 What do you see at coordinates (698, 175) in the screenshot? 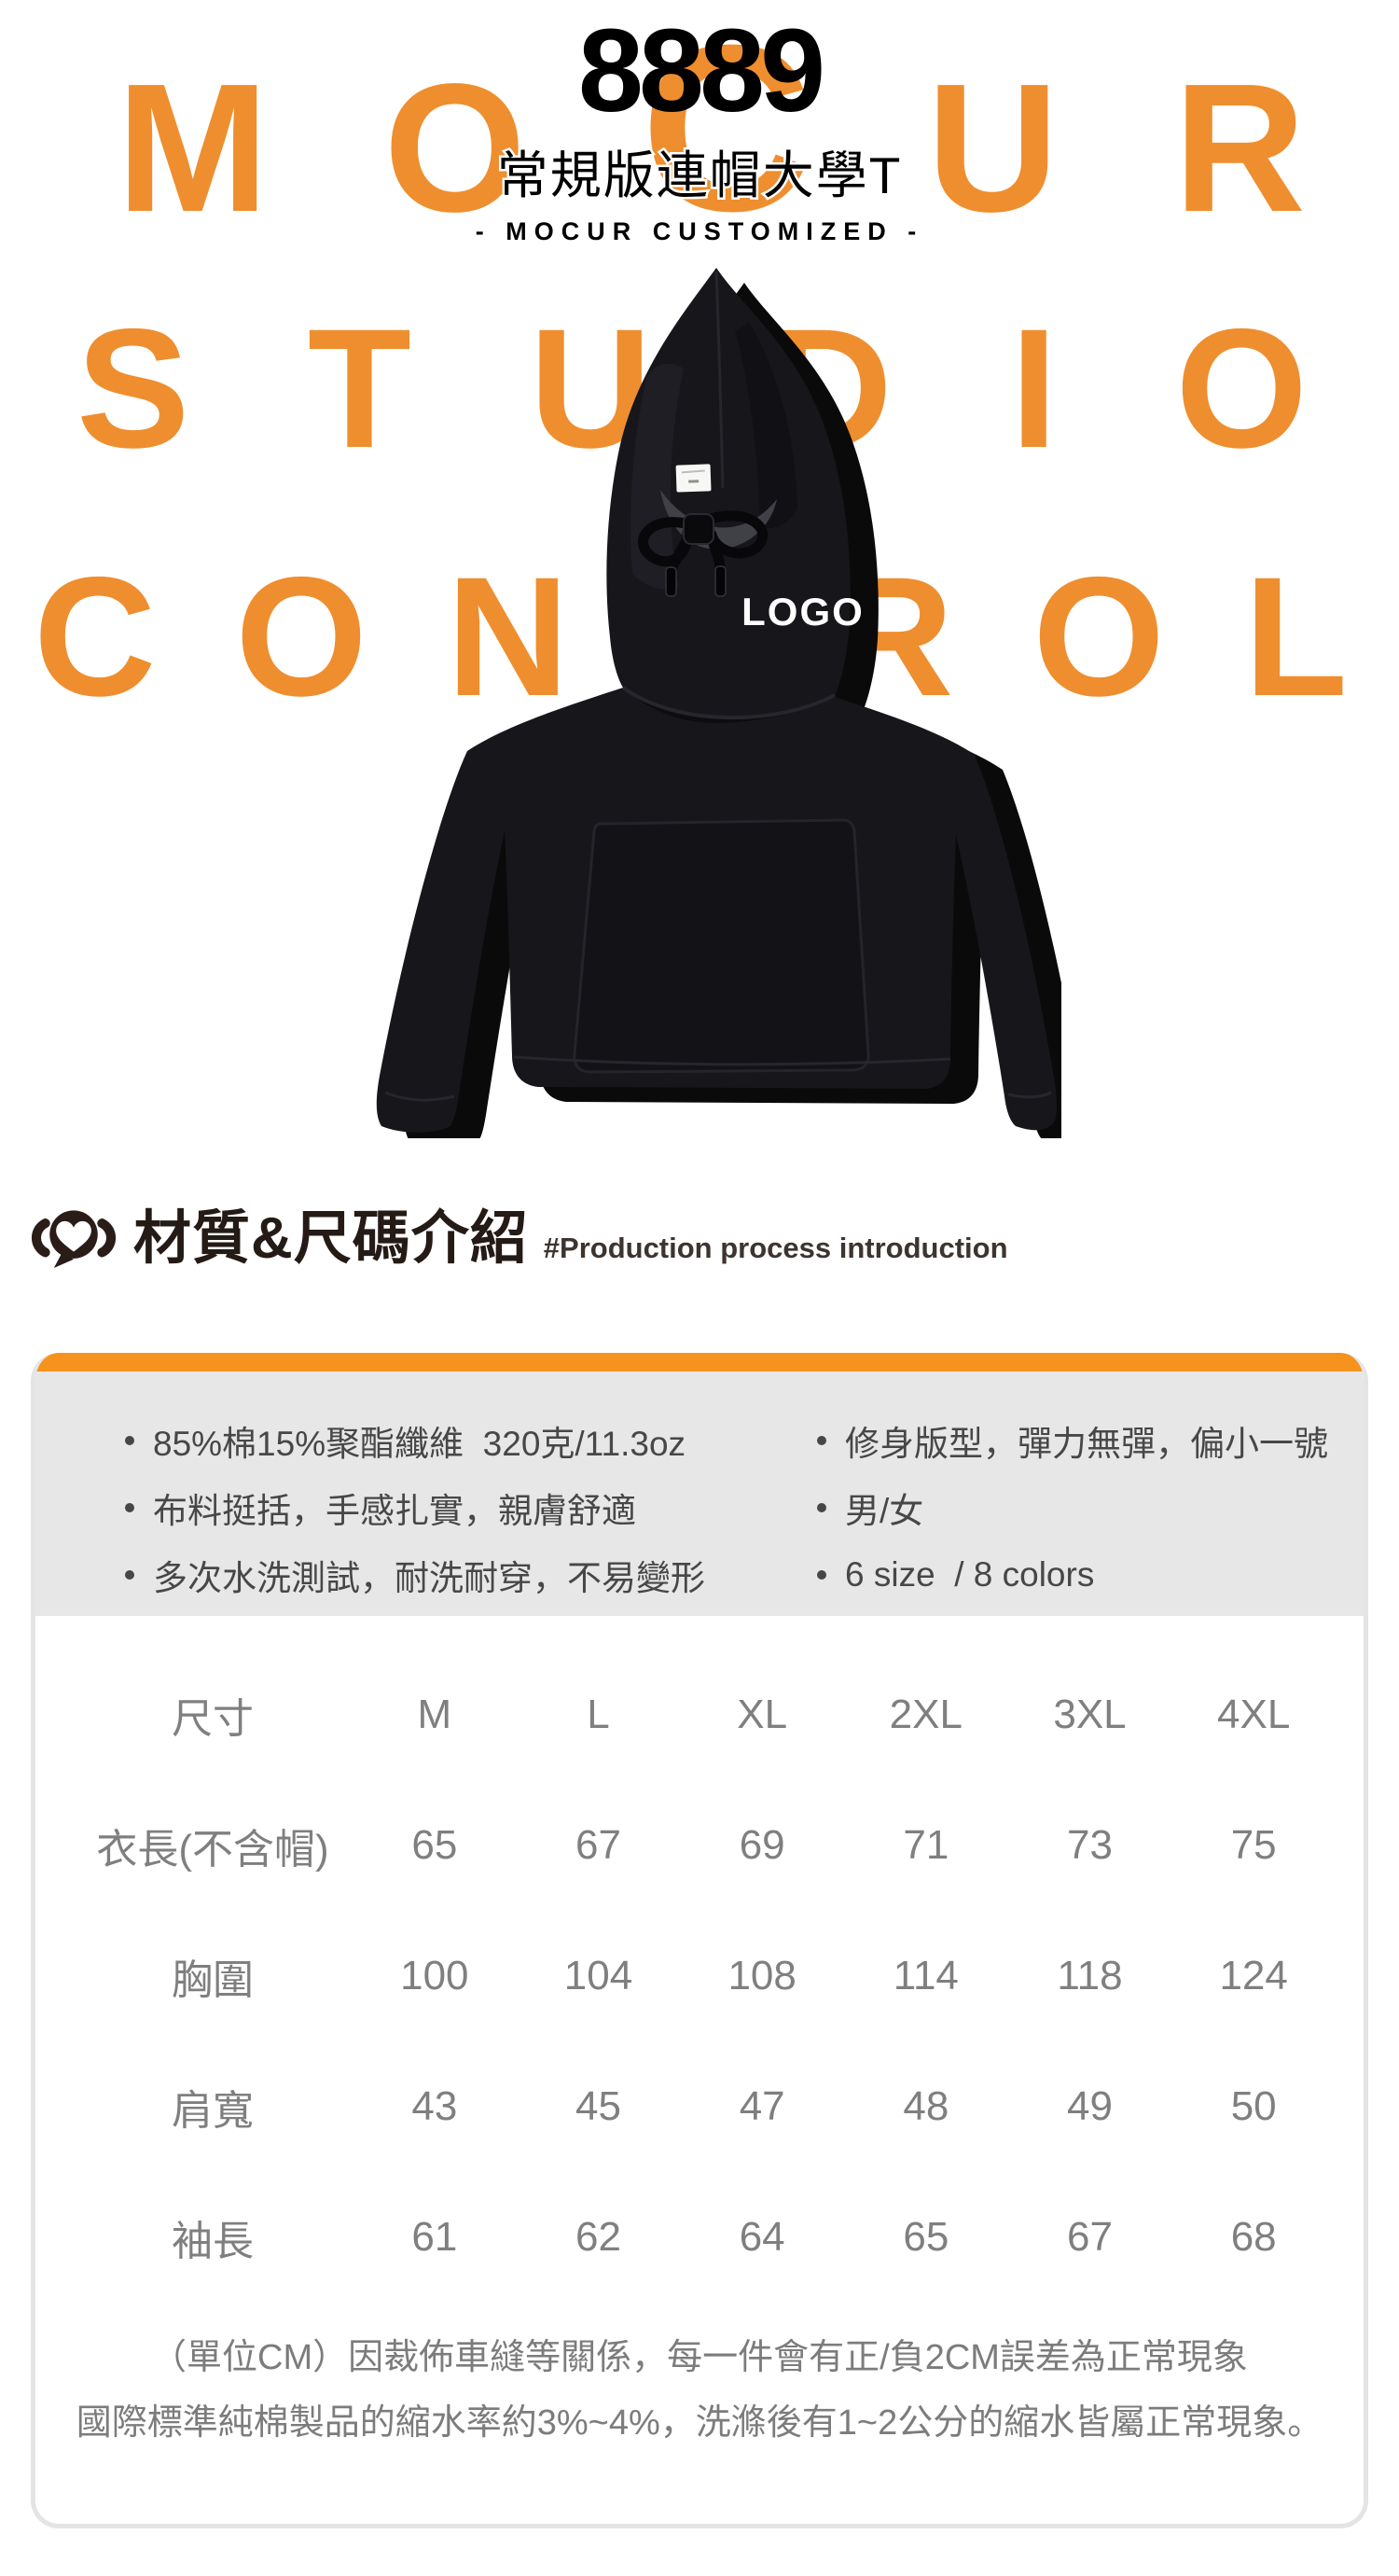
I see `product-name: 常規版連帽大學T` at bounding box center [698, 175].